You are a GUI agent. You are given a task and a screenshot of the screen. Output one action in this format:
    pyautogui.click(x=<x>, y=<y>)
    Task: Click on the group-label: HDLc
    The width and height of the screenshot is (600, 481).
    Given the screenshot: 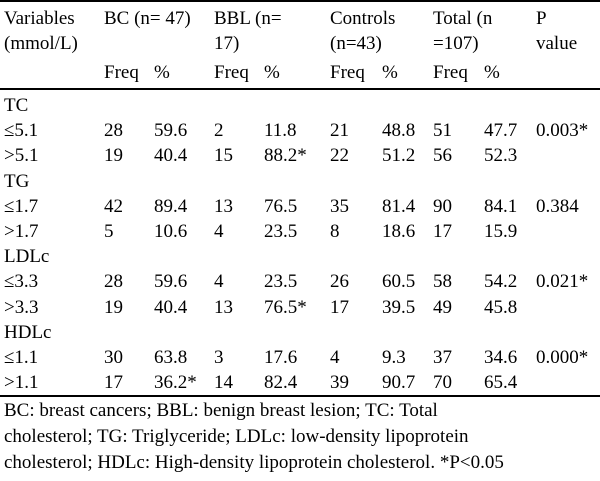 What is the action you would take?
    pyautogui.click(x=28, y=332)
    